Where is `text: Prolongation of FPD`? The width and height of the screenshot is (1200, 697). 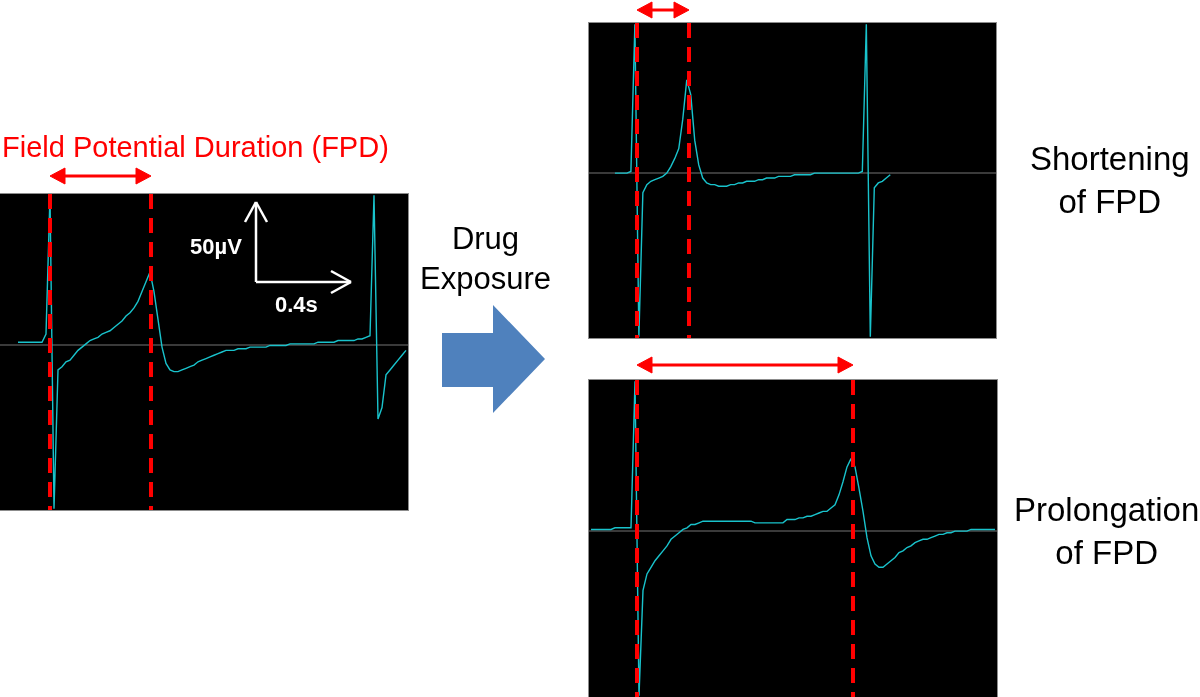
text: Prolongation of FPD is located at coordinates (1107, 531).